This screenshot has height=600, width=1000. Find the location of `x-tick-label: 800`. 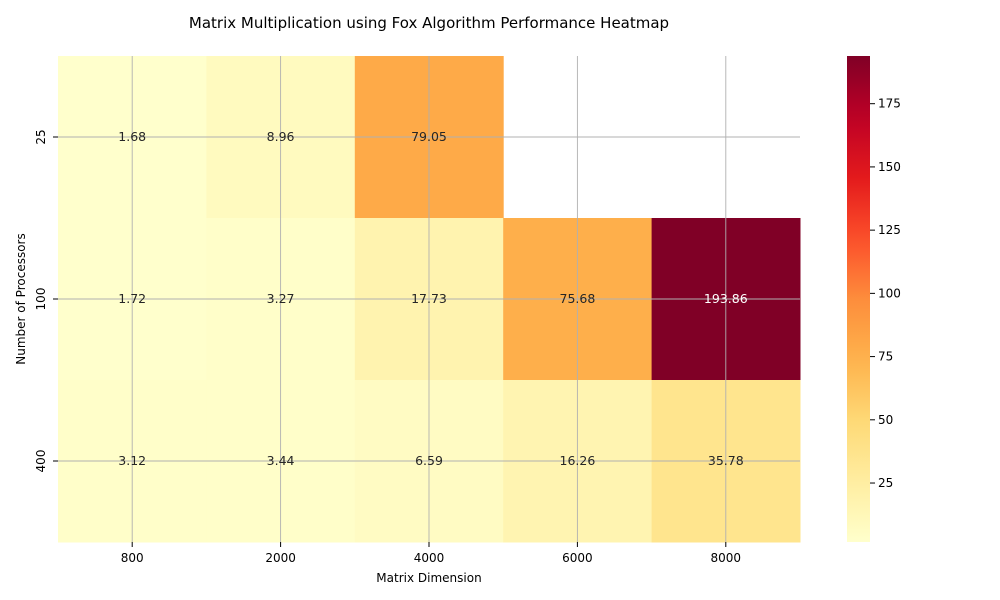

x-tick-label: 800 is located at coordinates (132, 558).